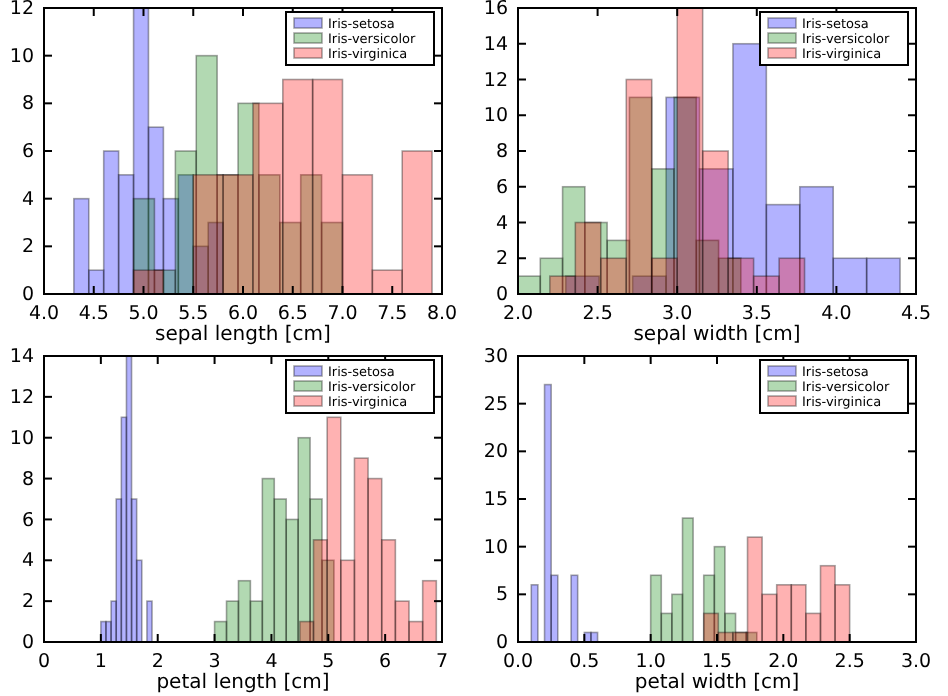 This screenshot has width=948, height=696. Describe the element at coordinates (143, 314) in the screenshot. I see `x-tick-label: 5.0` at that location.